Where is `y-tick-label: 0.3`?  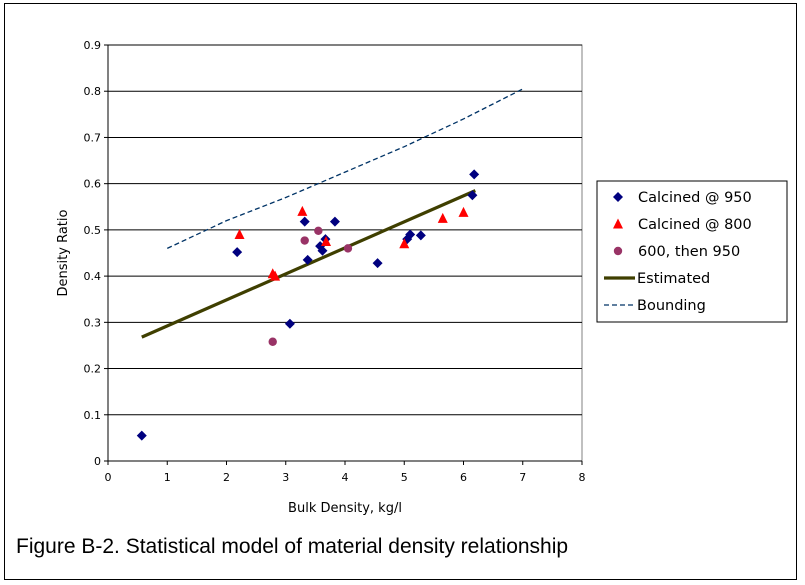 y-tick-label: 0.3 is located at coordinates (93, 322).